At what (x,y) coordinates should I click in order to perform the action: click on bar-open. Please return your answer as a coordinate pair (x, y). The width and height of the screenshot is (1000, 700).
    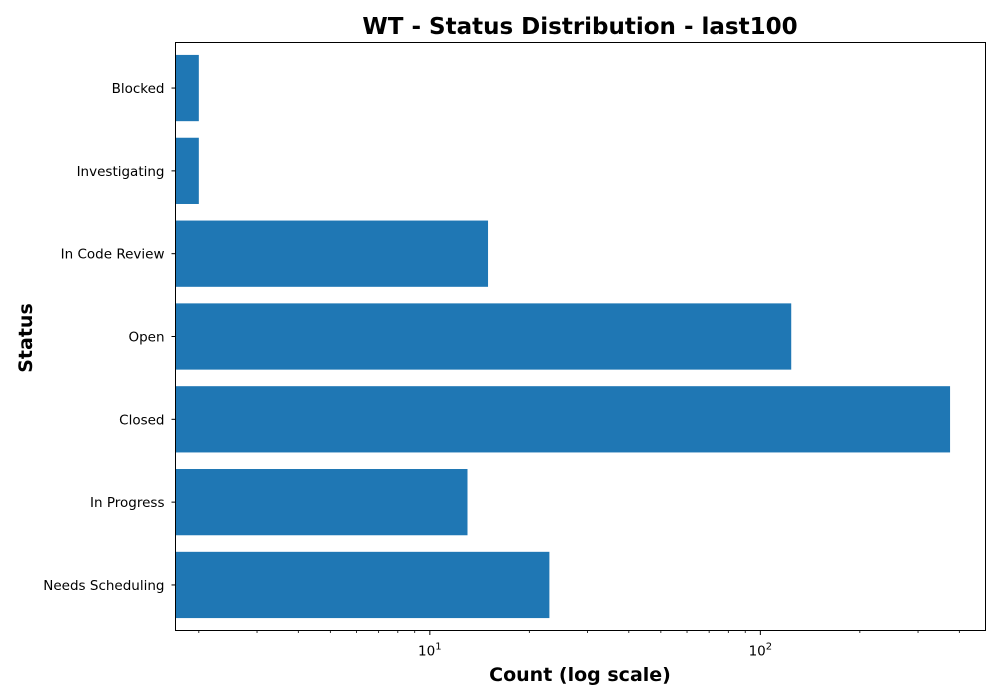
    Looking at the image, I should click on (483, 336).